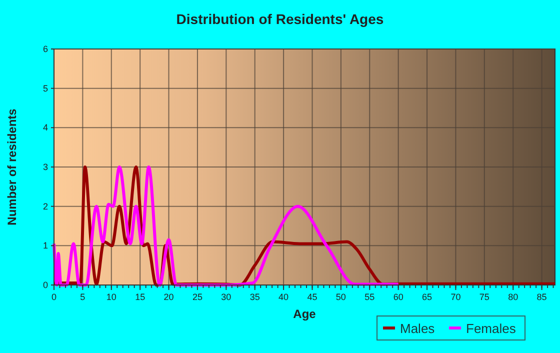 This screenshot has height=353, width=560. I want to click on x-tick-label: 25, so click(197, 297).